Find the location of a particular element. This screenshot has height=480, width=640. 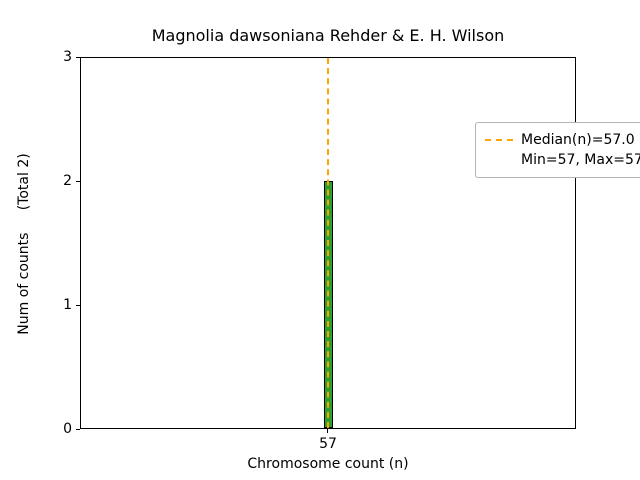

y-axis-label: Num of counts (Total 2) is located at coordinates (24, 244).